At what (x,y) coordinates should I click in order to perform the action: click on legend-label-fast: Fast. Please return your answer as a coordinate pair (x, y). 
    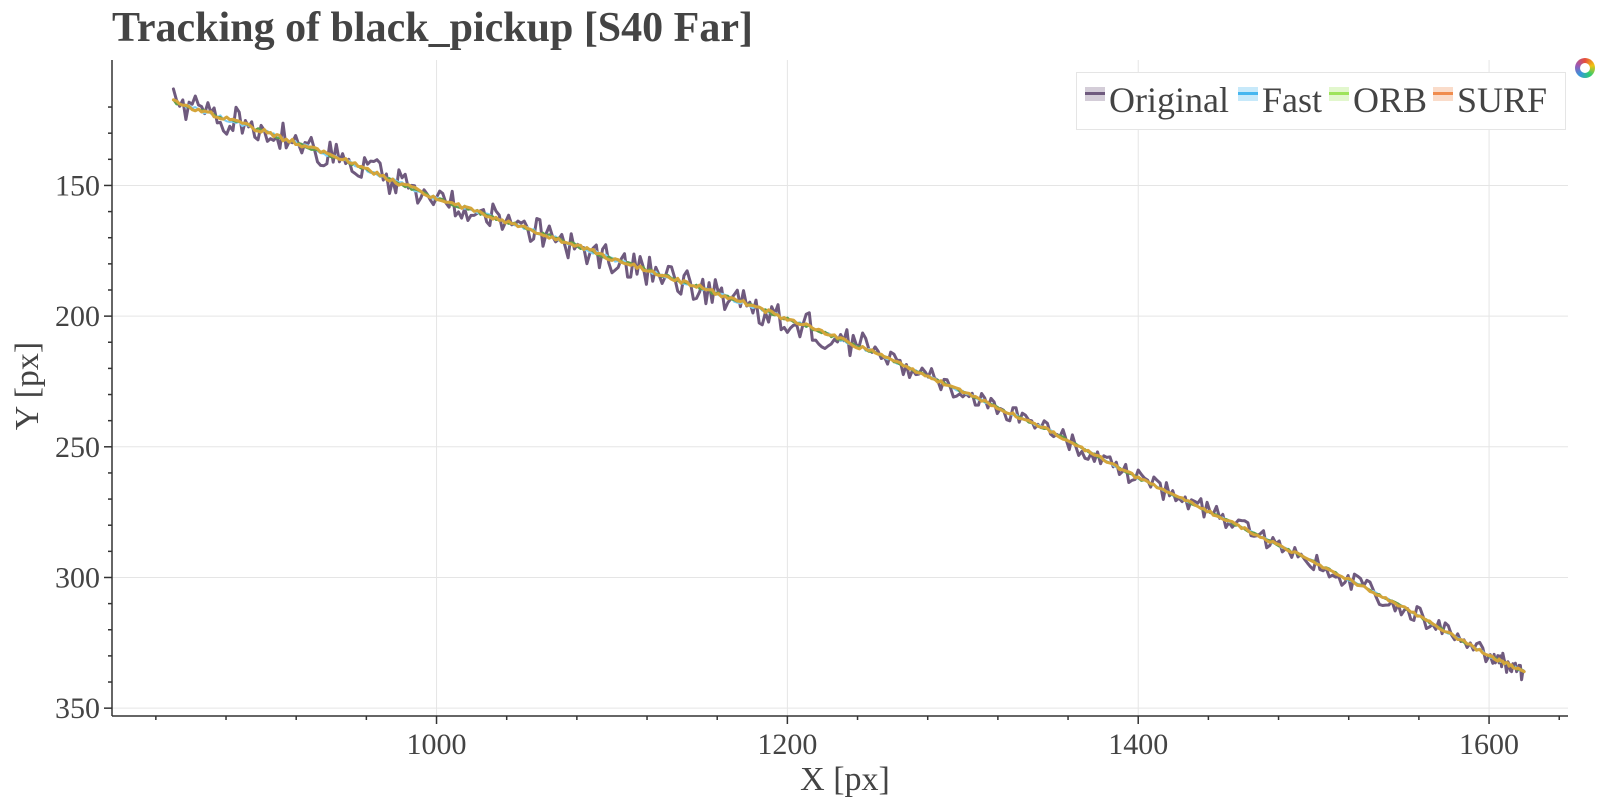
    Looking at the image, I should click on (1292, 100).